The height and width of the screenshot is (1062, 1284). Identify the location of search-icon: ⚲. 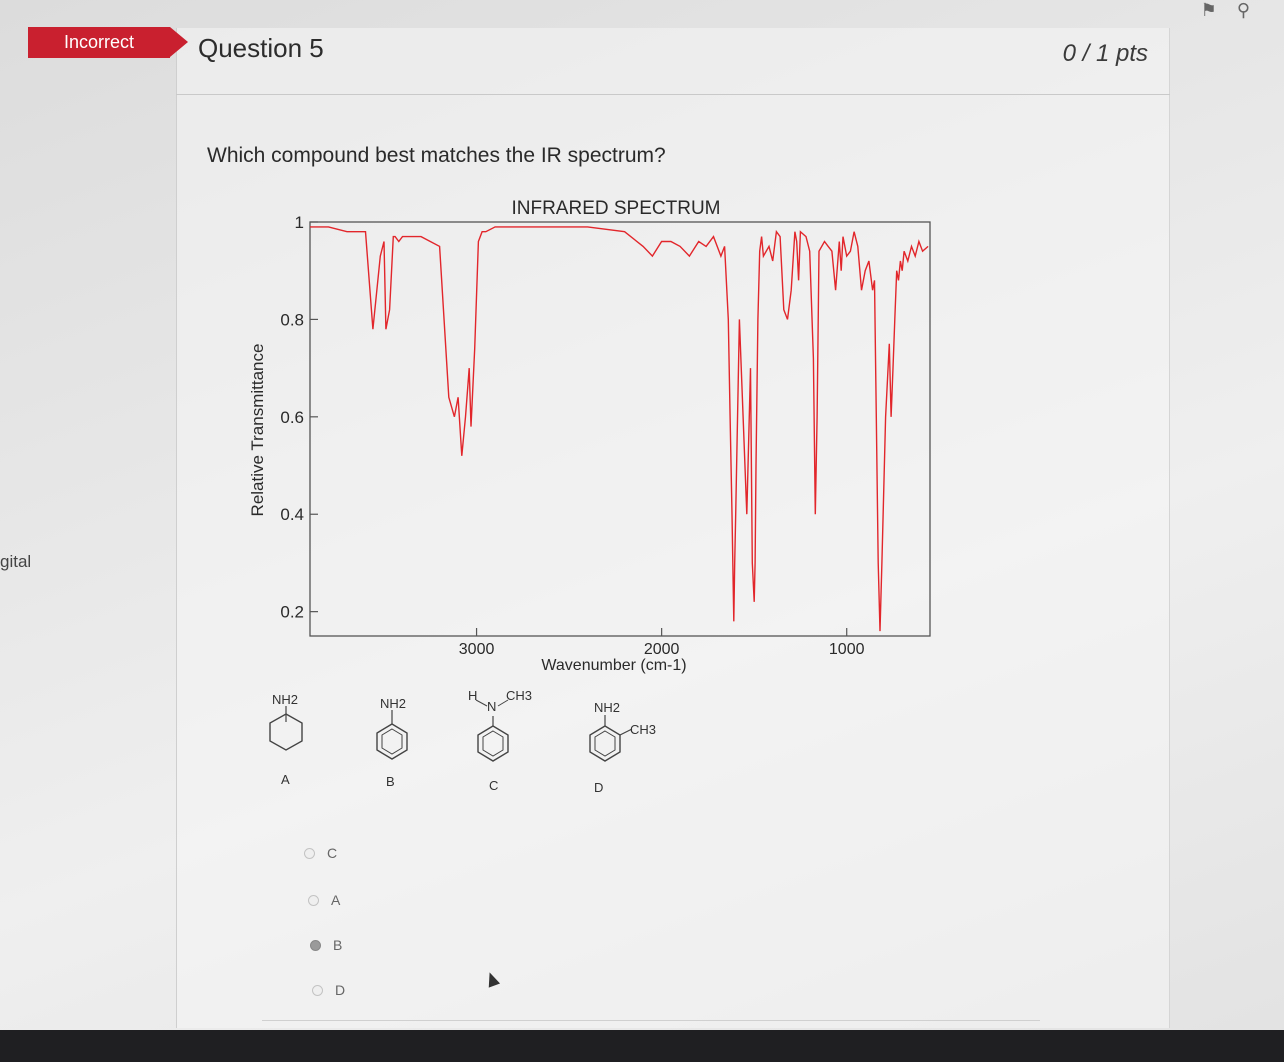
(1253, 10).